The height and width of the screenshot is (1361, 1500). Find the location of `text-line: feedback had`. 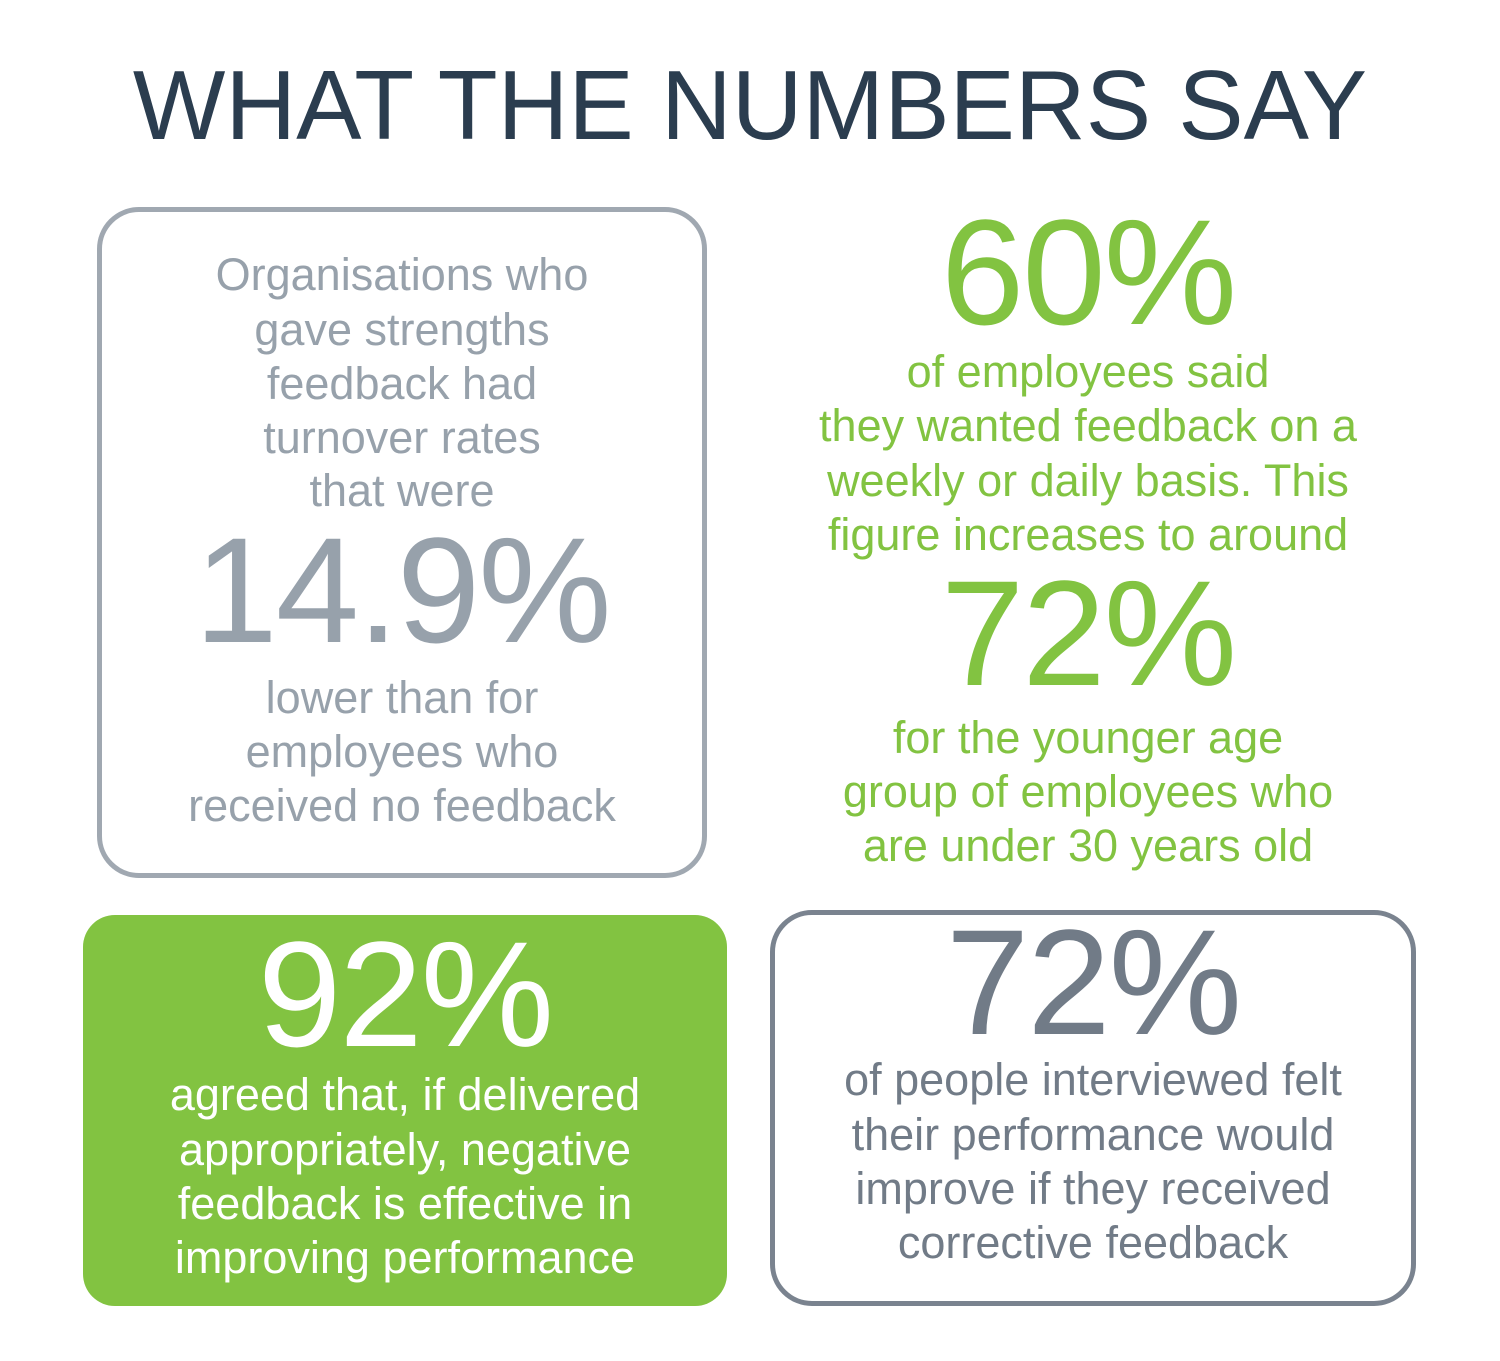

text-line: feedback had is located at coordinates (402, 383).